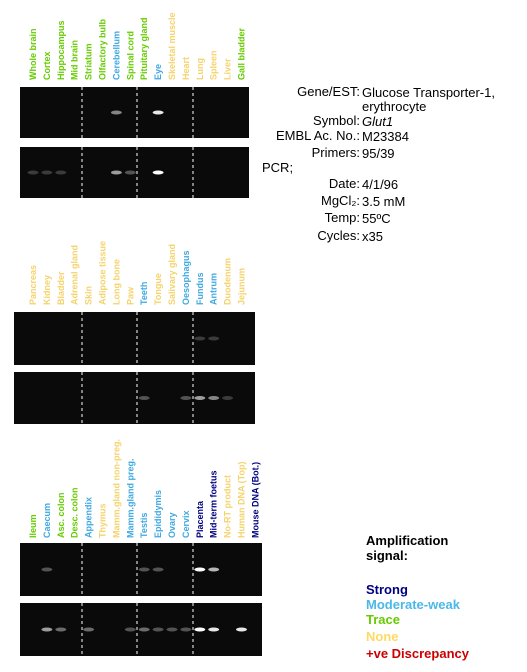 Image resolution: width=527 pixels, height=672 pixels. Describe the element at coordinates (89, 295) in the screenshot. I see `lane-label: Skin` at that location.